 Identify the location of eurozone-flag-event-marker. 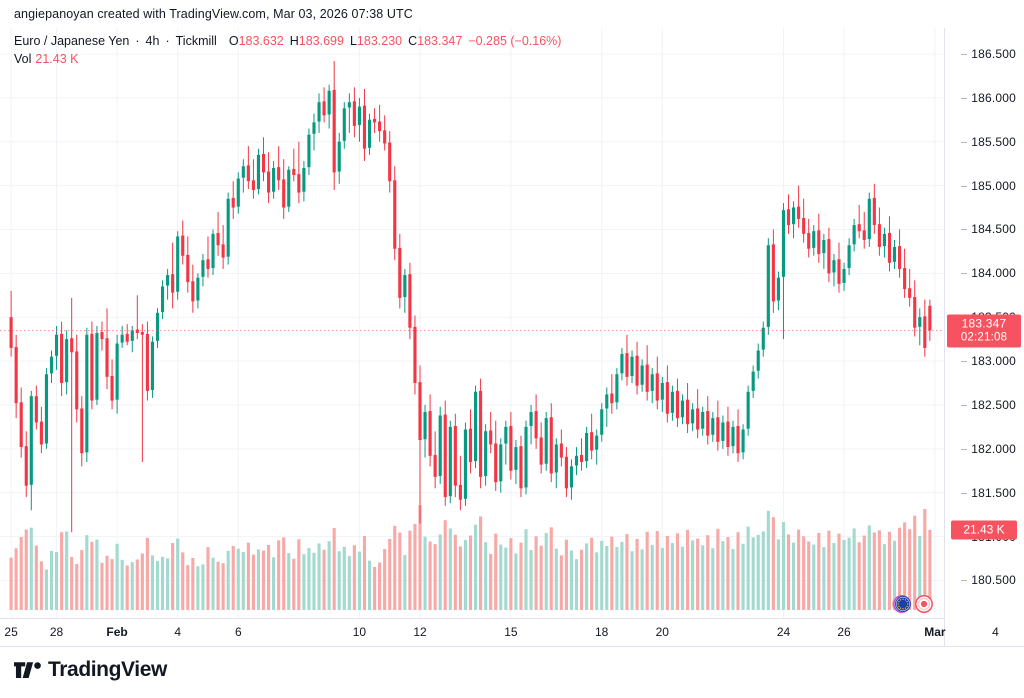
(903, 604).